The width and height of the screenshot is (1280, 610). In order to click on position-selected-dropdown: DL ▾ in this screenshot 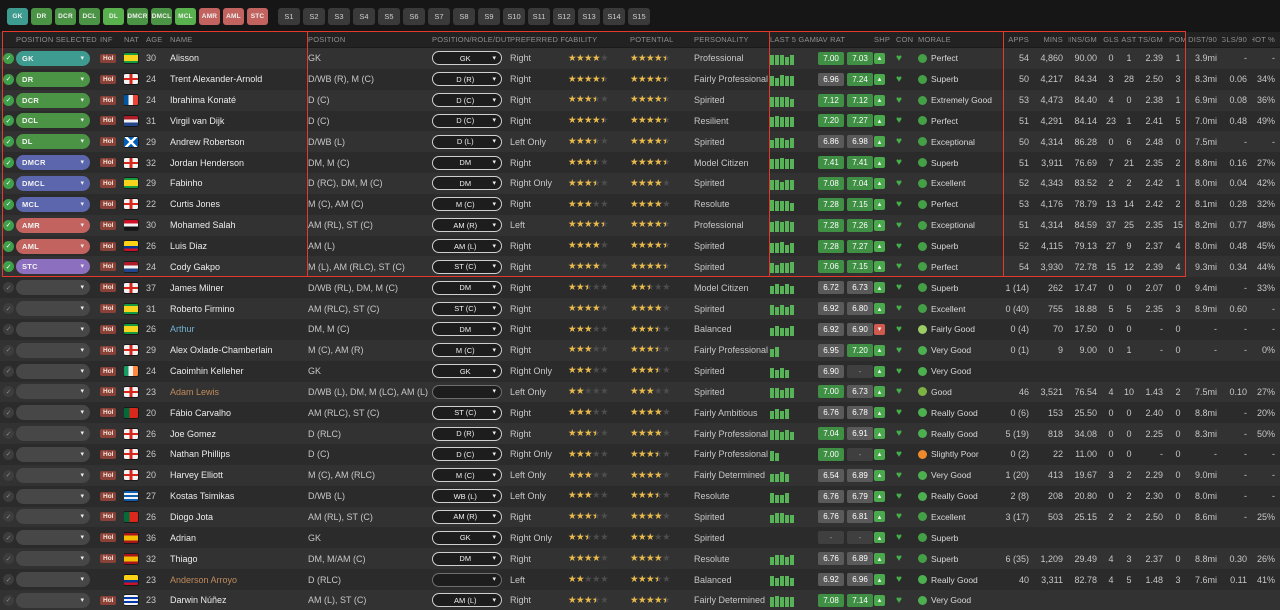, I will do `click(58, 141)`.